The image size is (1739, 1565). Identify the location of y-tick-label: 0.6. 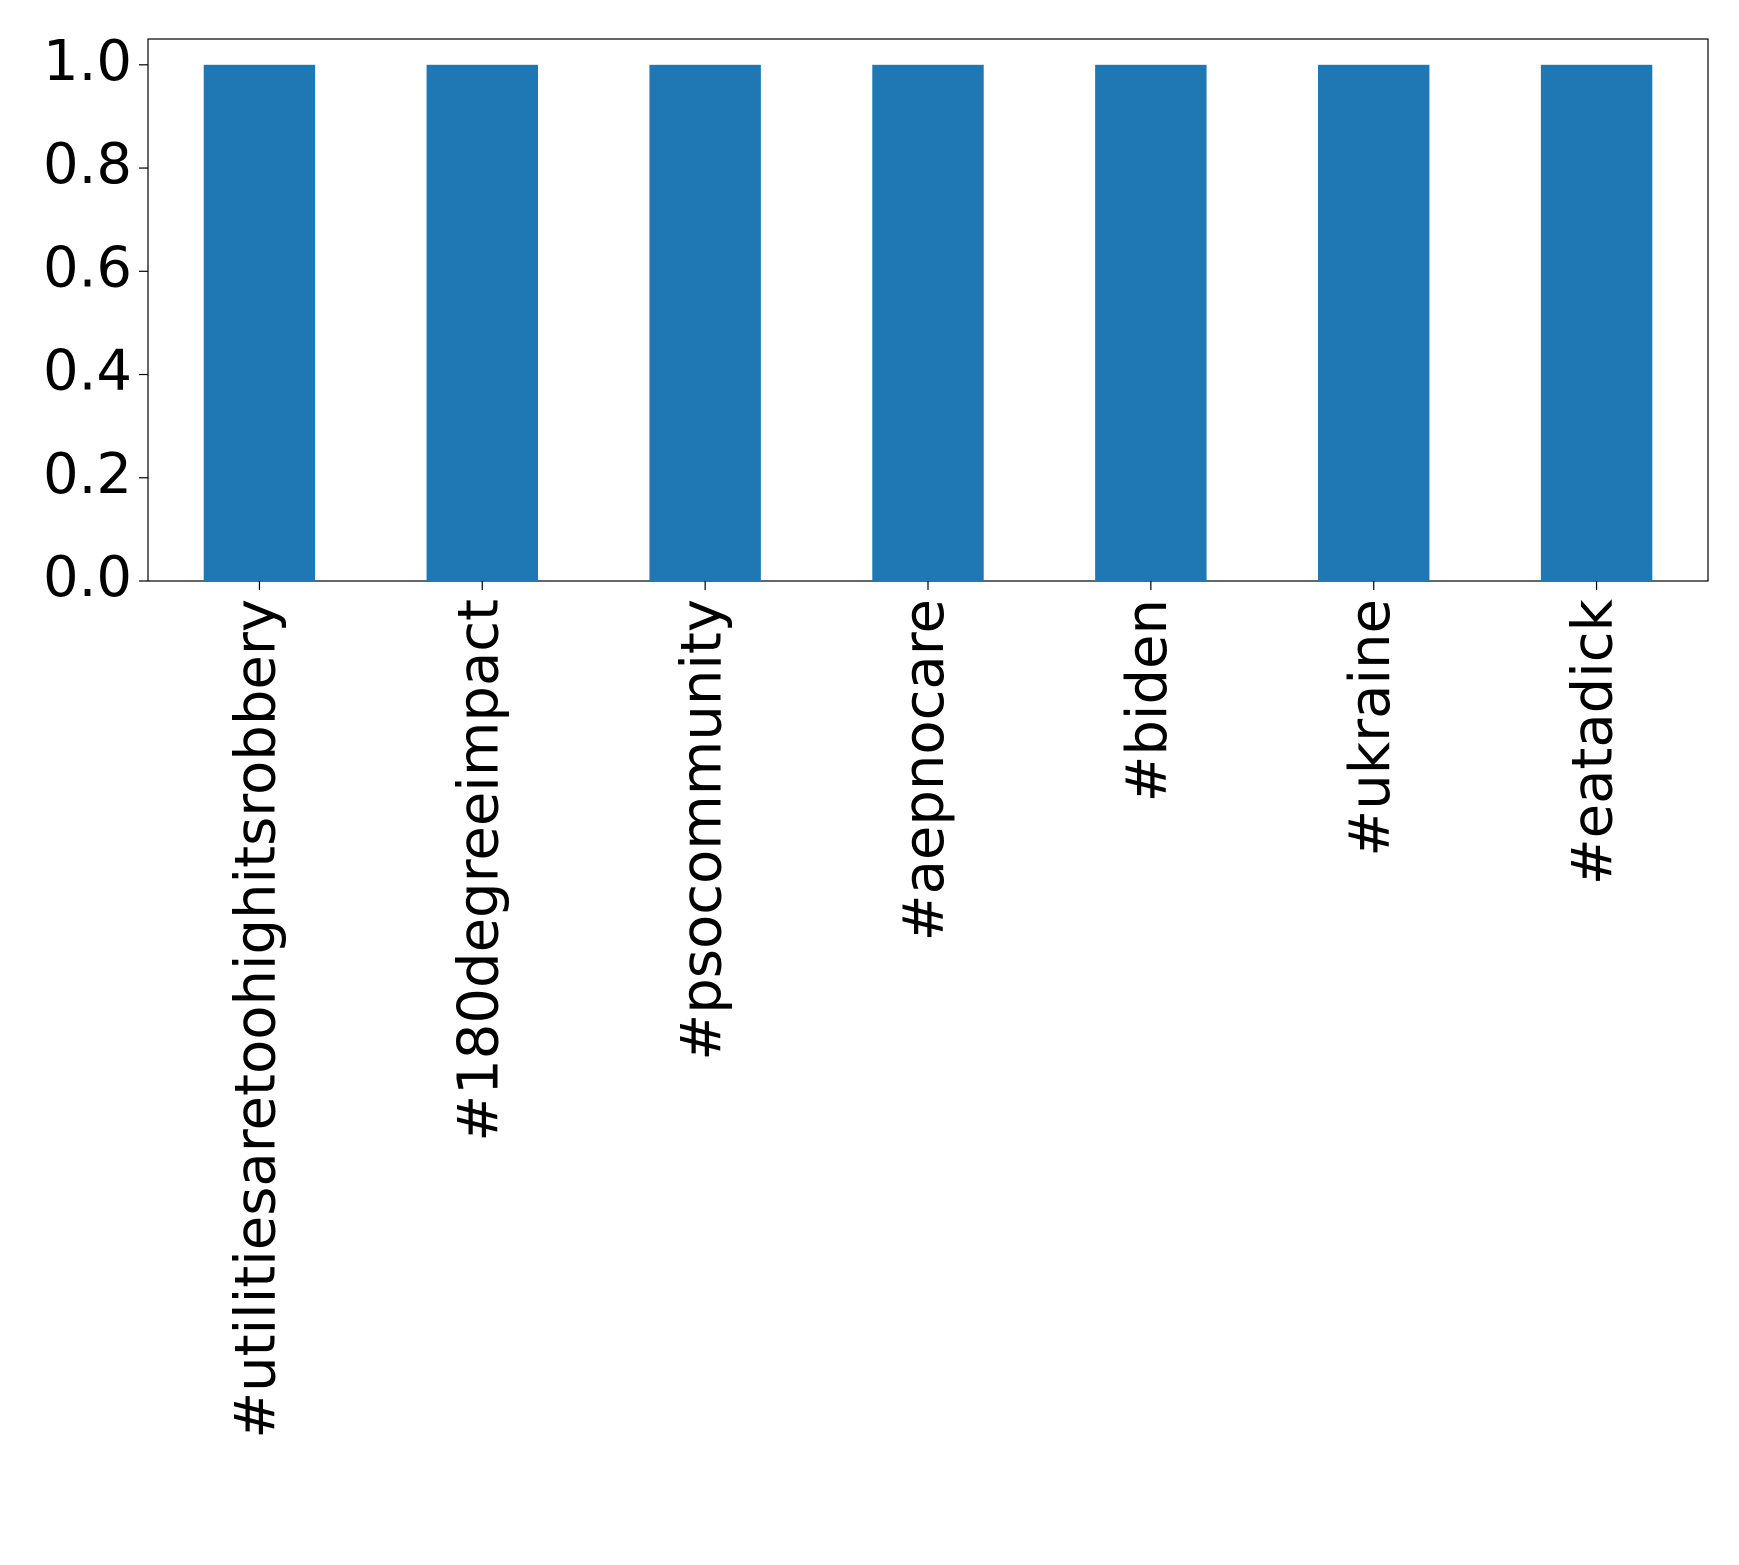
(87, 267).